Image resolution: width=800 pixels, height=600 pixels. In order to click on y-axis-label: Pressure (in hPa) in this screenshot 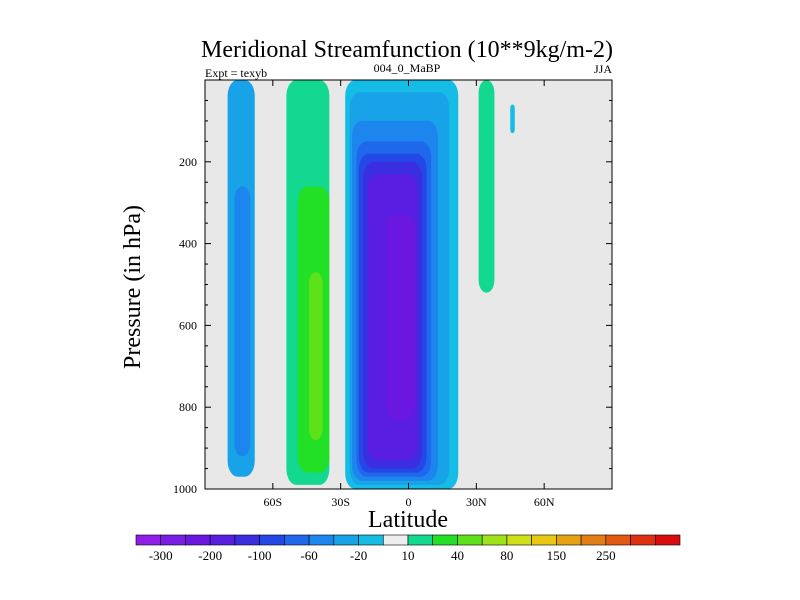, I will do `click(133, 287)`.